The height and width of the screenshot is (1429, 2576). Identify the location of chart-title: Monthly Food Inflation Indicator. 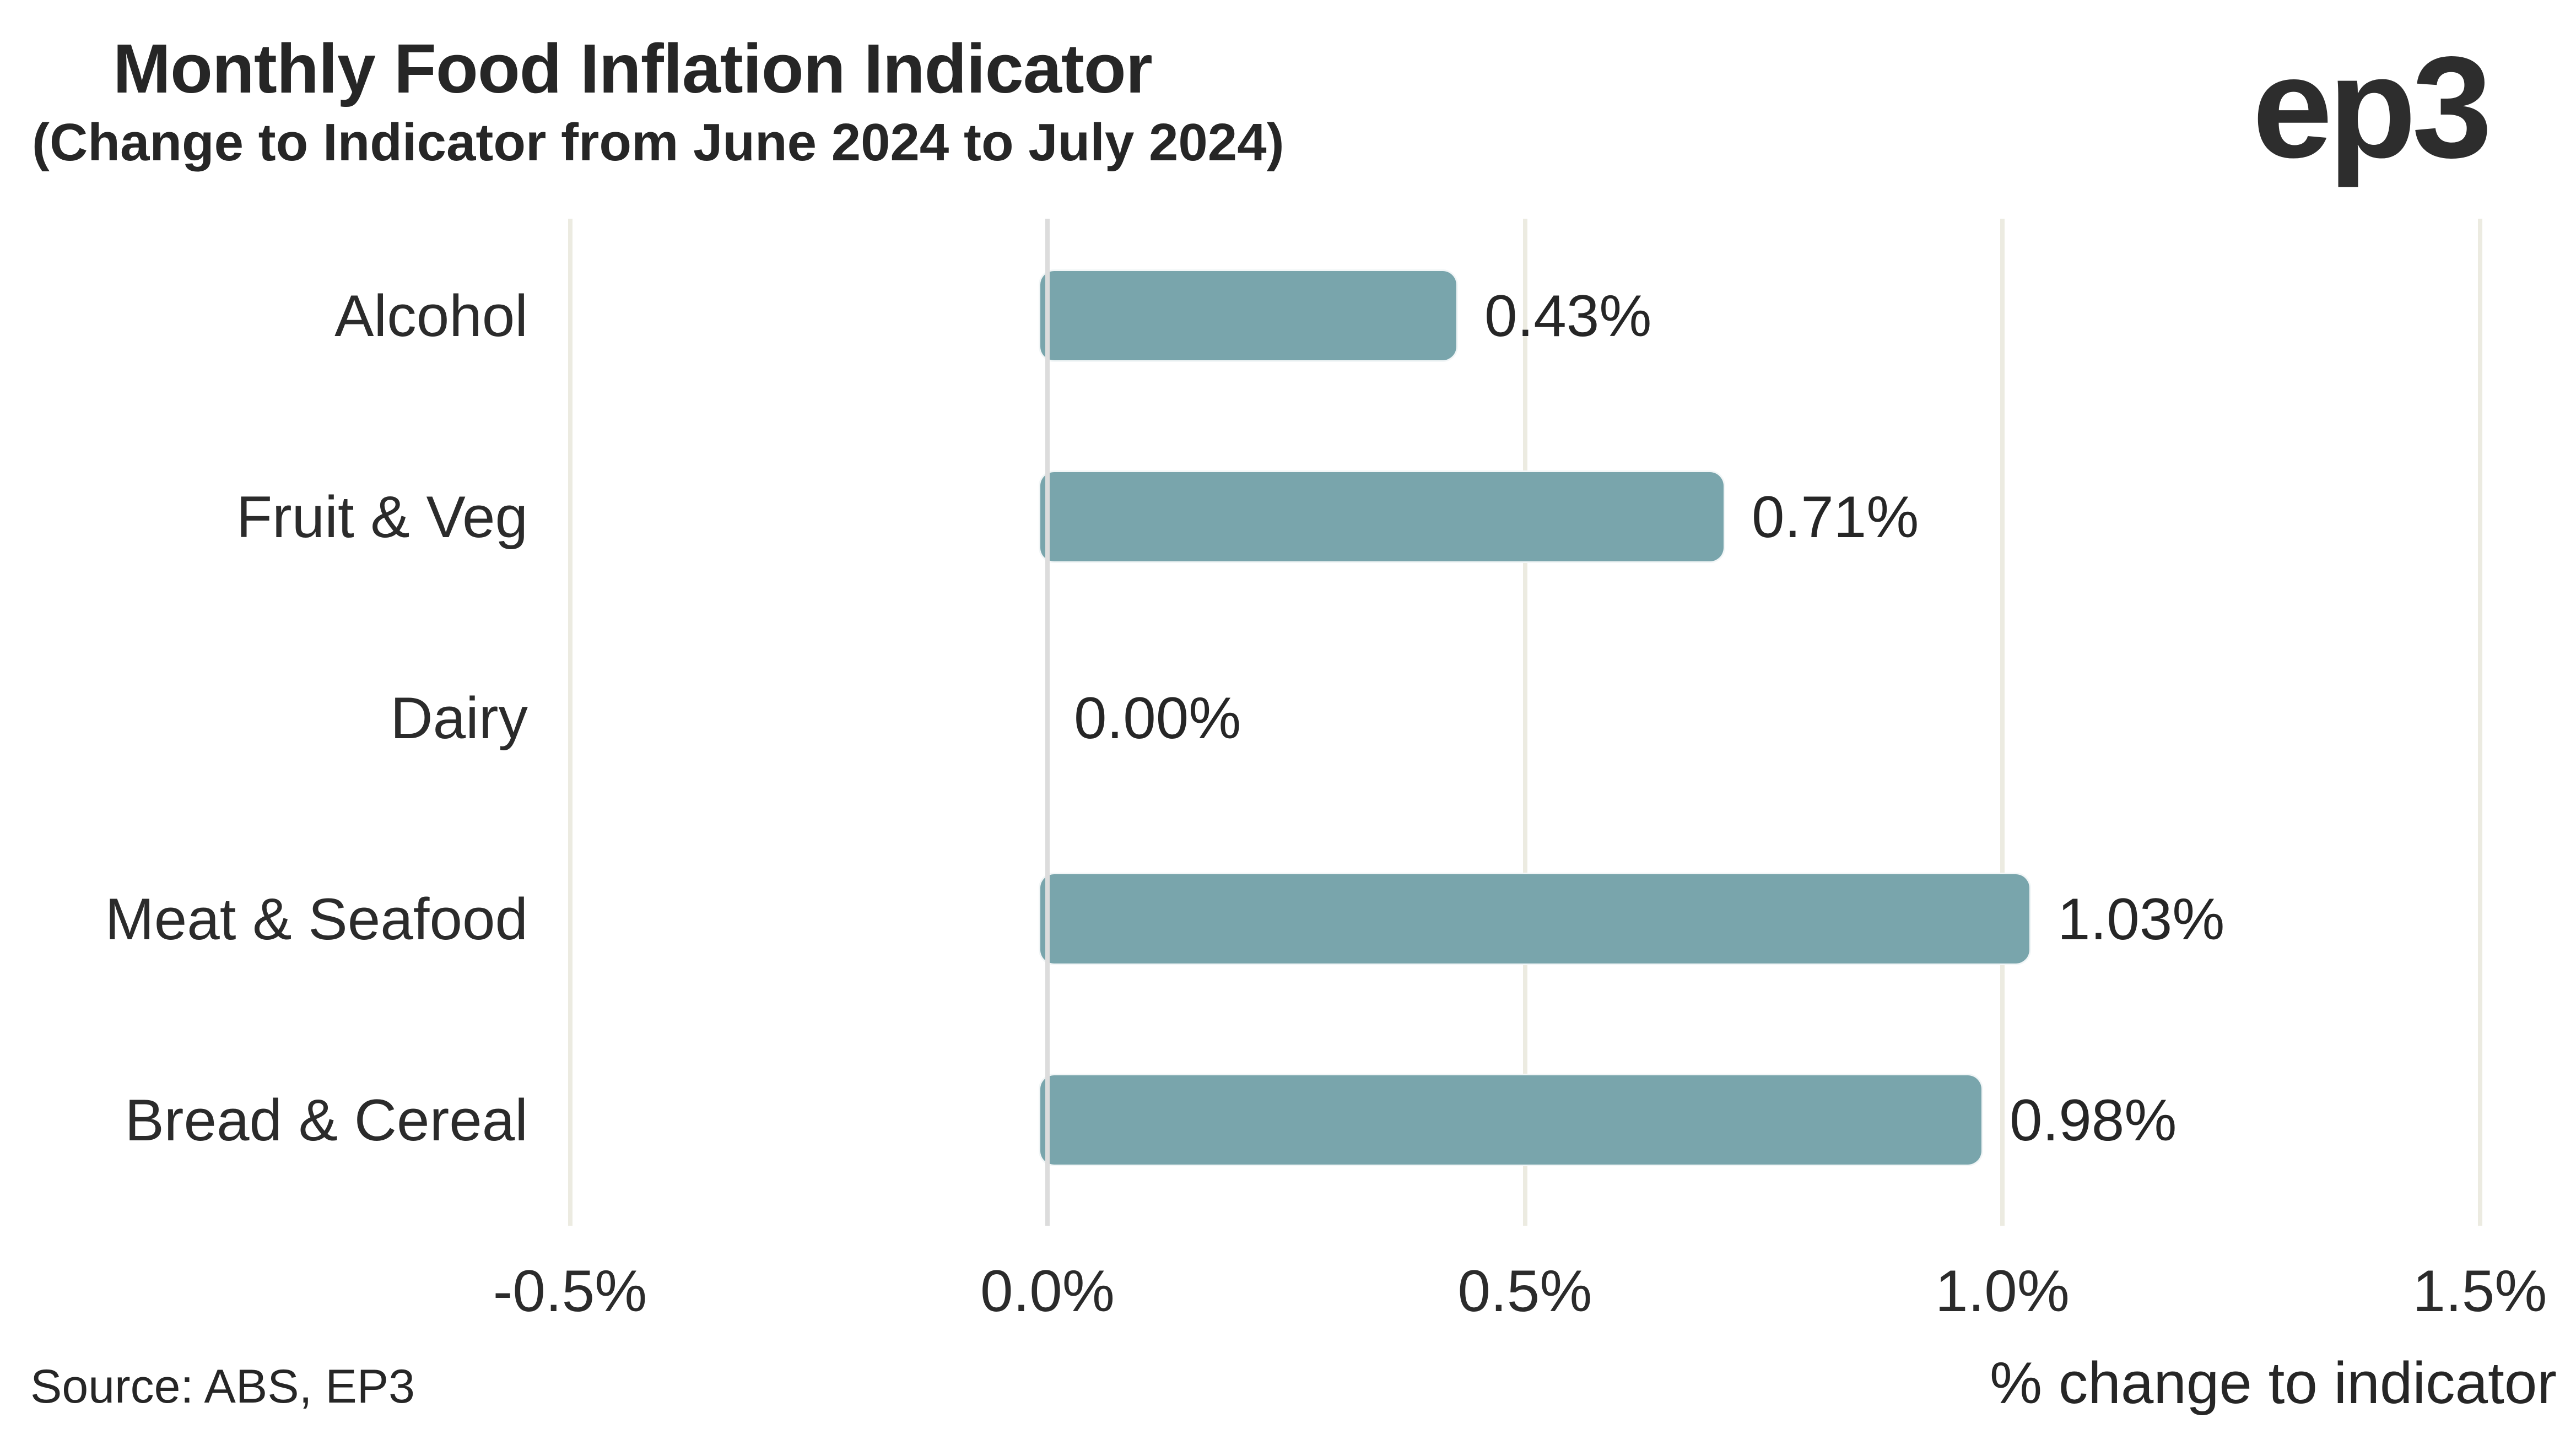
(633, 68).